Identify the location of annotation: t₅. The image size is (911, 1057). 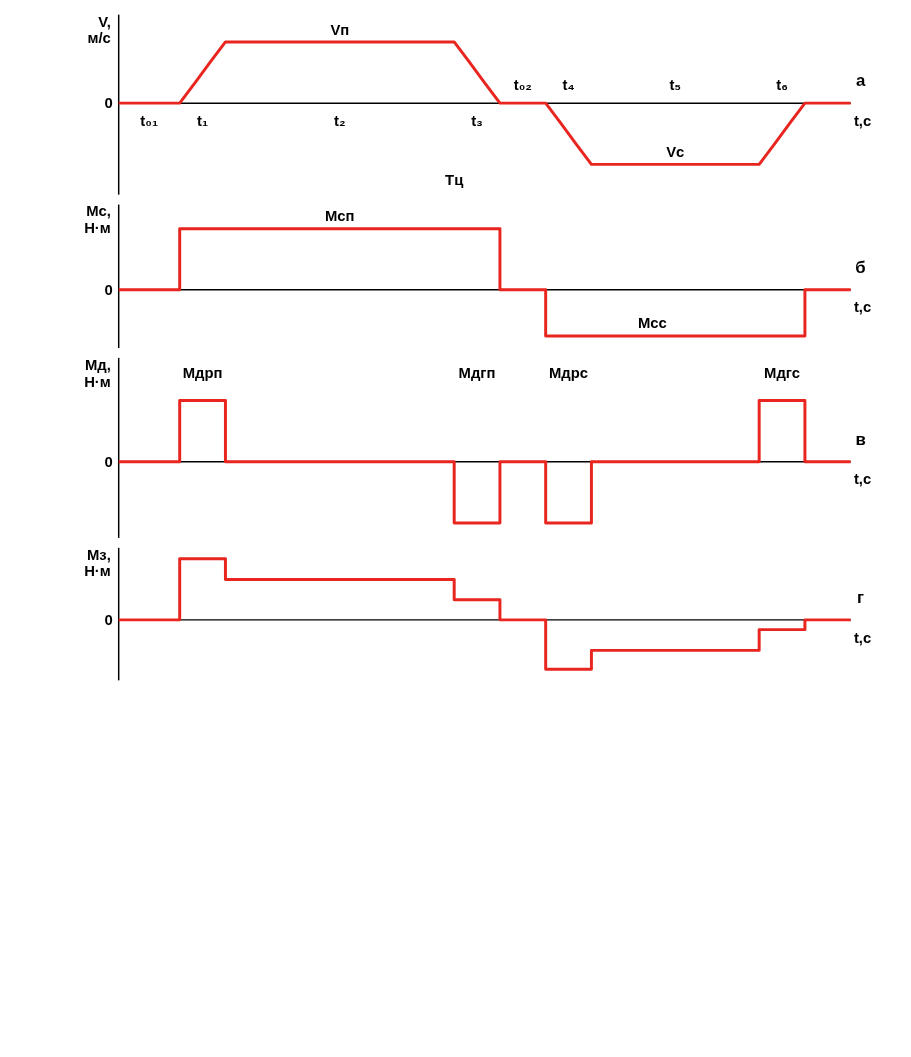
(675, 84).